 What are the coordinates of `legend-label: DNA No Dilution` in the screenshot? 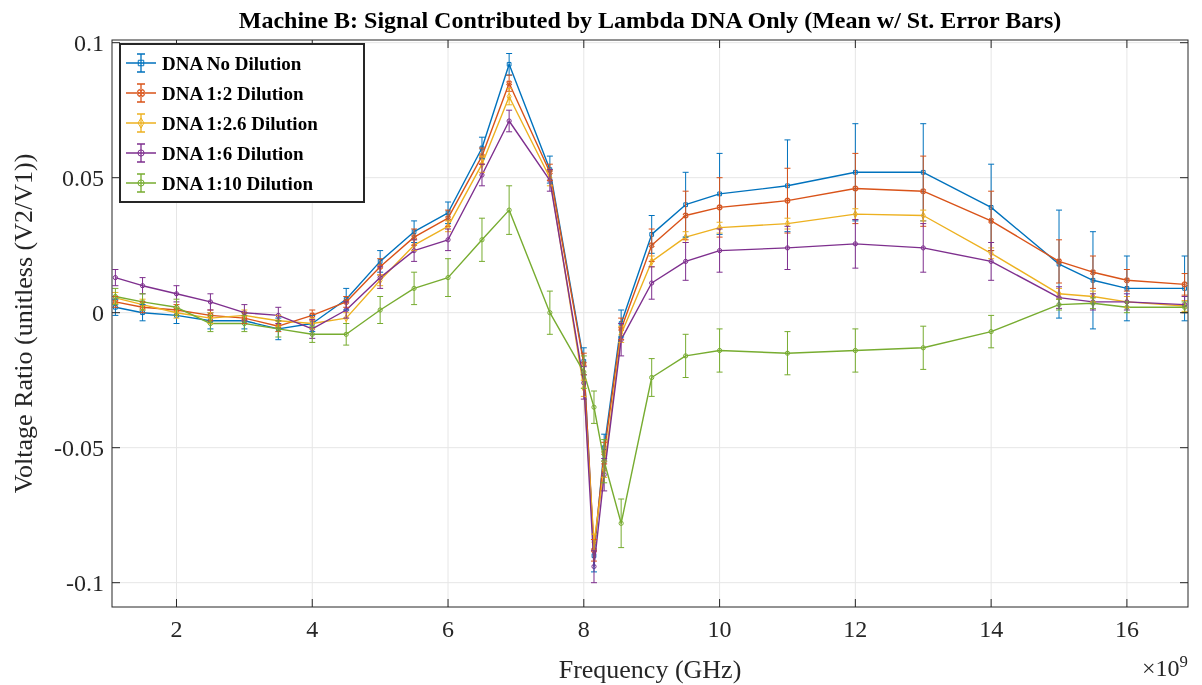 It's located at (232, 63).